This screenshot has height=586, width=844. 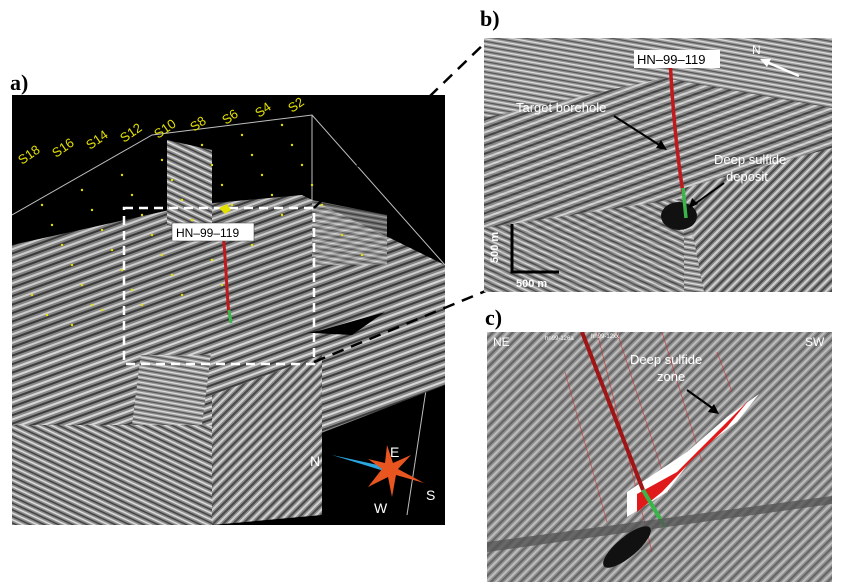 I want to click on hole-label-2: hn99-12xx, so click(x=605, y=337).